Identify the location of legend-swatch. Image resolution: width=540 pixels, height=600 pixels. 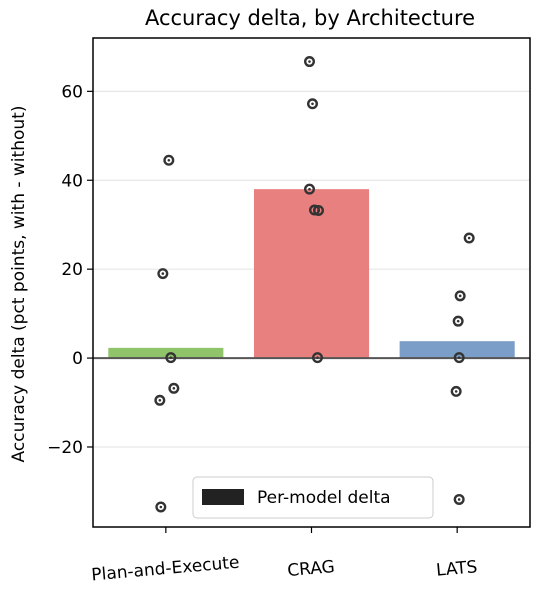
(223, 497).